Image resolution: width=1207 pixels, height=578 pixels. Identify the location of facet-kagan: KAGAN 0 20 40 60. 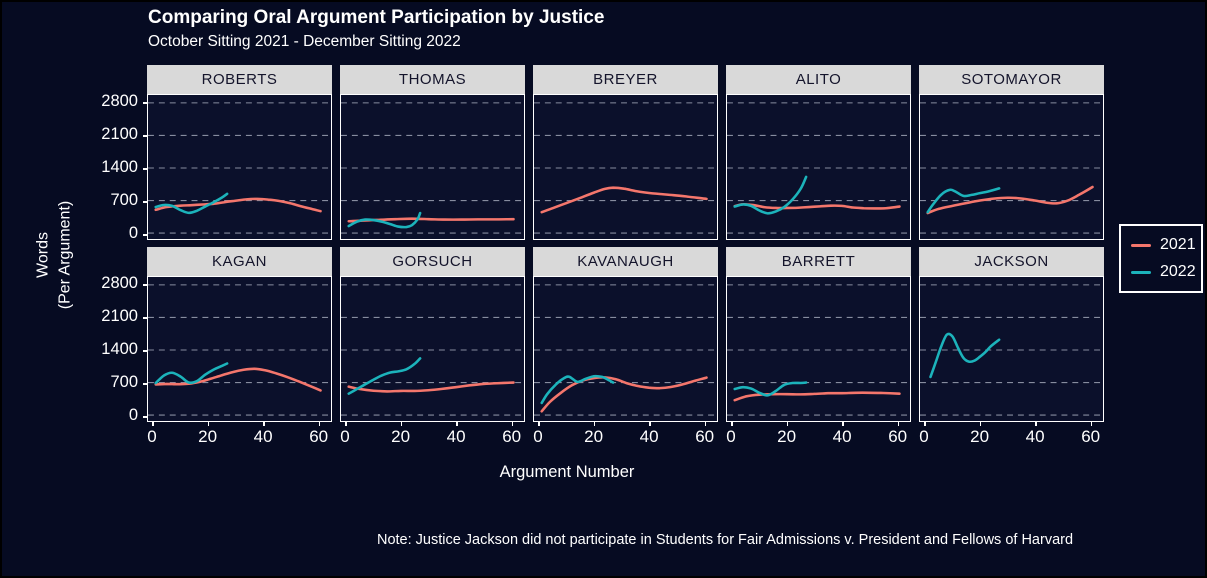
(239, 346).